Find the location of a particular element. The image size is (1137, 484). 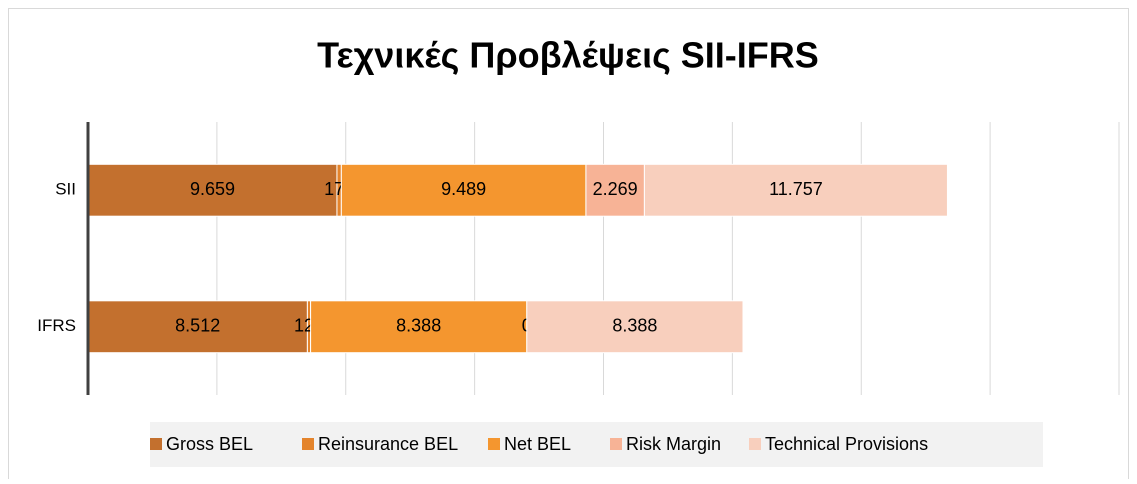

legend-box is located at coordinates (596, 444).